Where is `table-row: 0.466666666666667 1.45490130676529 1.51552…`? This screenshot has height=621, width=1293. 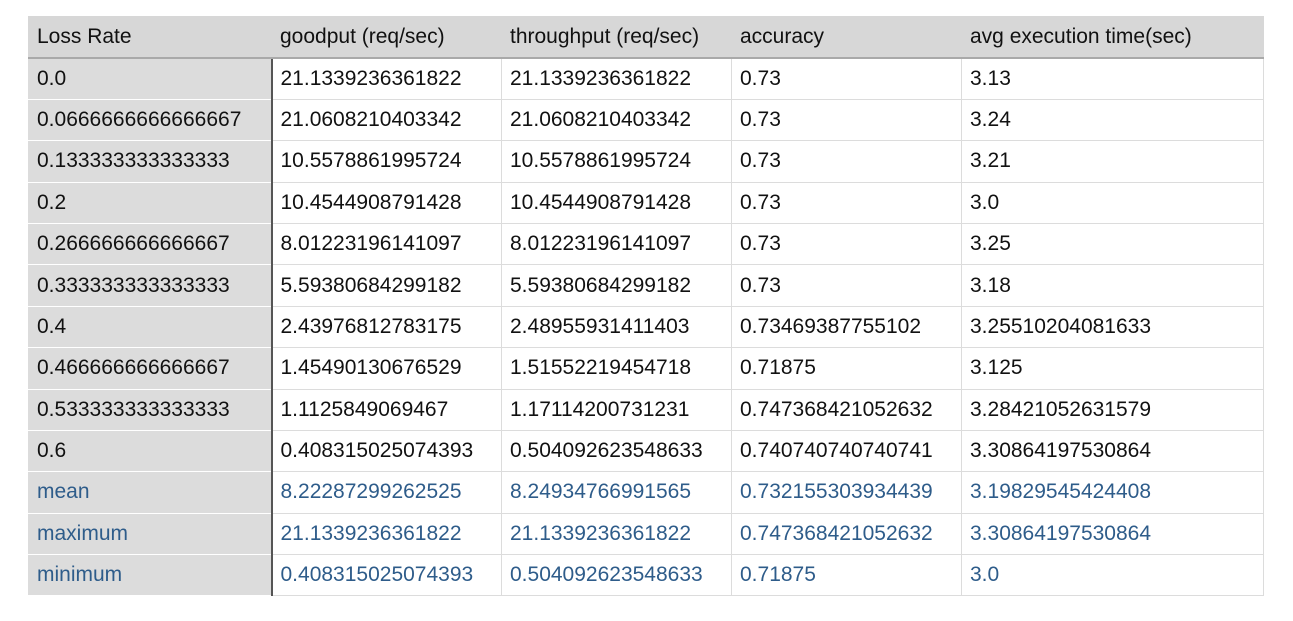
table-row: 0.466666666666667 1.45490130676529 1.51552… is located at coordinates (646, 368).